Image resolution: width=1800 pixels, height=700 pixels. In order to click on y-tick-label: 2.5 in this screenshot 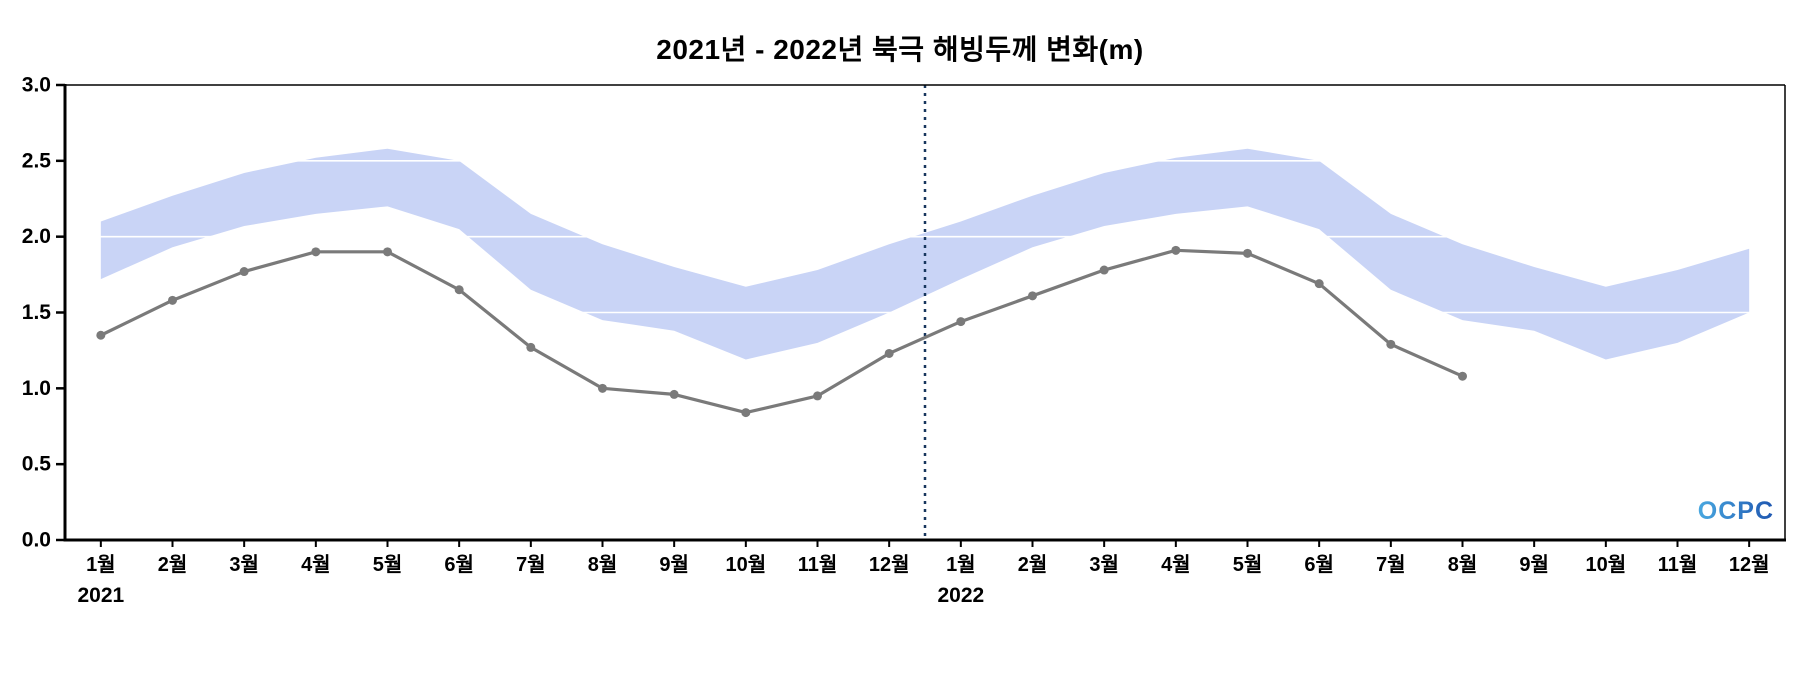, I will do `click(37, 160)`.